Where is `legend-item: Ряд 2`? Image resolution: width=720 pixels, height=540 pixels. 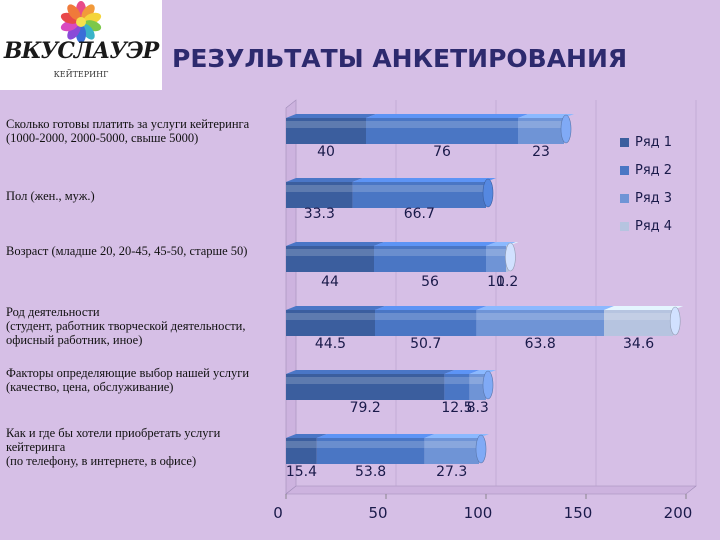
legend-item: Ряд 2 is located at coordinates (646, 170).